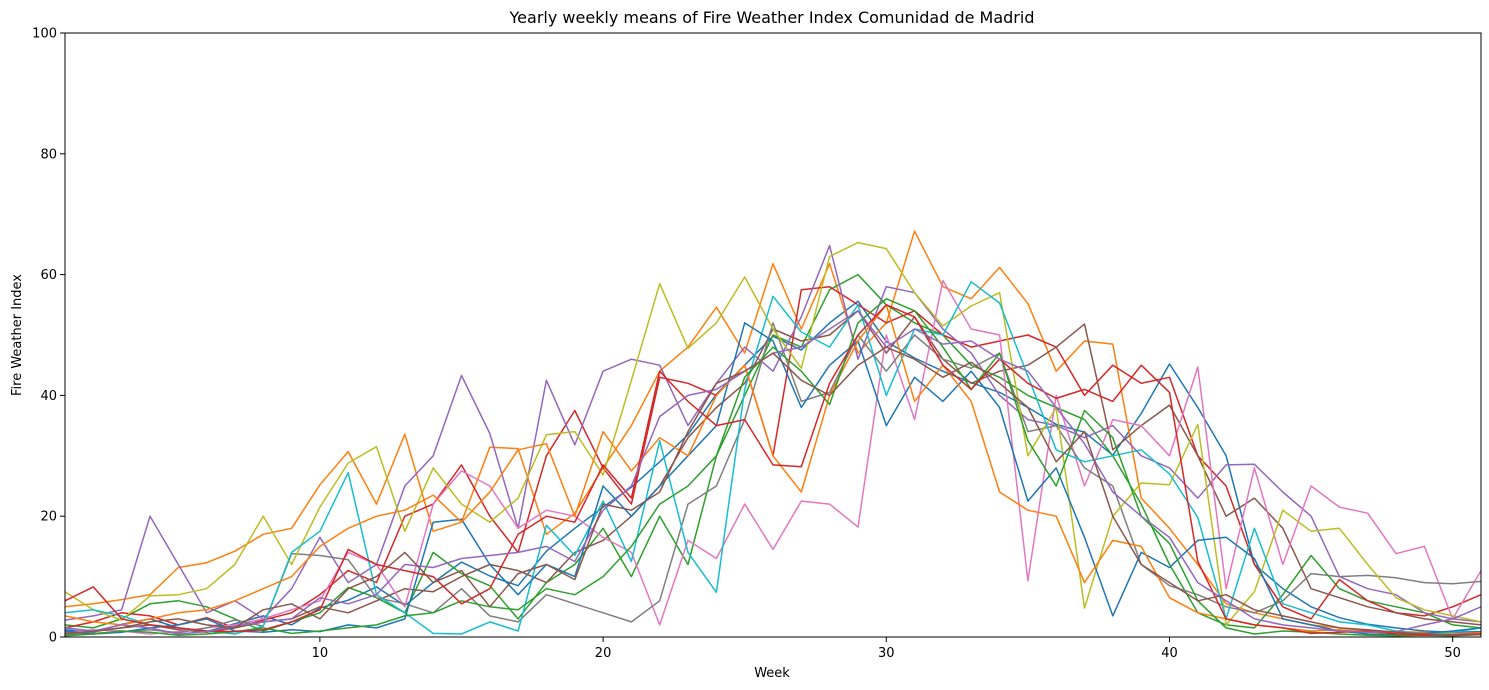 The height and width of the screenshot is (690, 1489). I want to click on y-tick-label: 80, so click(48, 154).